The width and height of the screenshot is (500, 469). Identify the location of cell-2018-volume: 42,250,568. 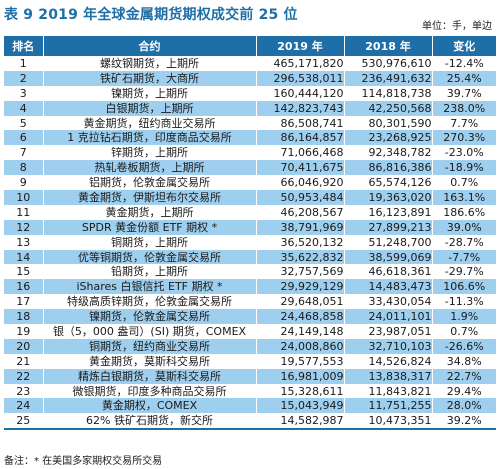
(388, 108).